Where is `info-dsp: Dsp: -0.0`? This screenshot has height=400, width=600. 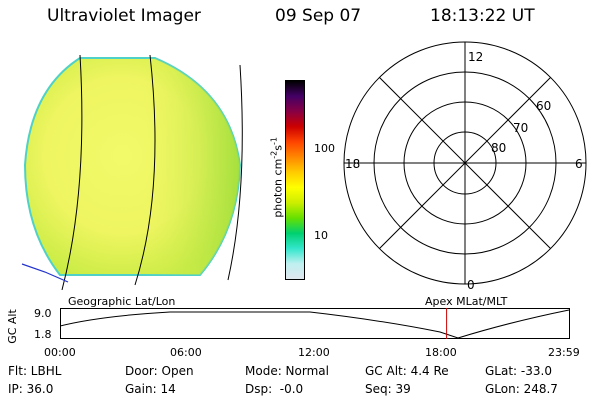 info-dsp: Dsp: -0.0 is located at coordinates (274, 389).